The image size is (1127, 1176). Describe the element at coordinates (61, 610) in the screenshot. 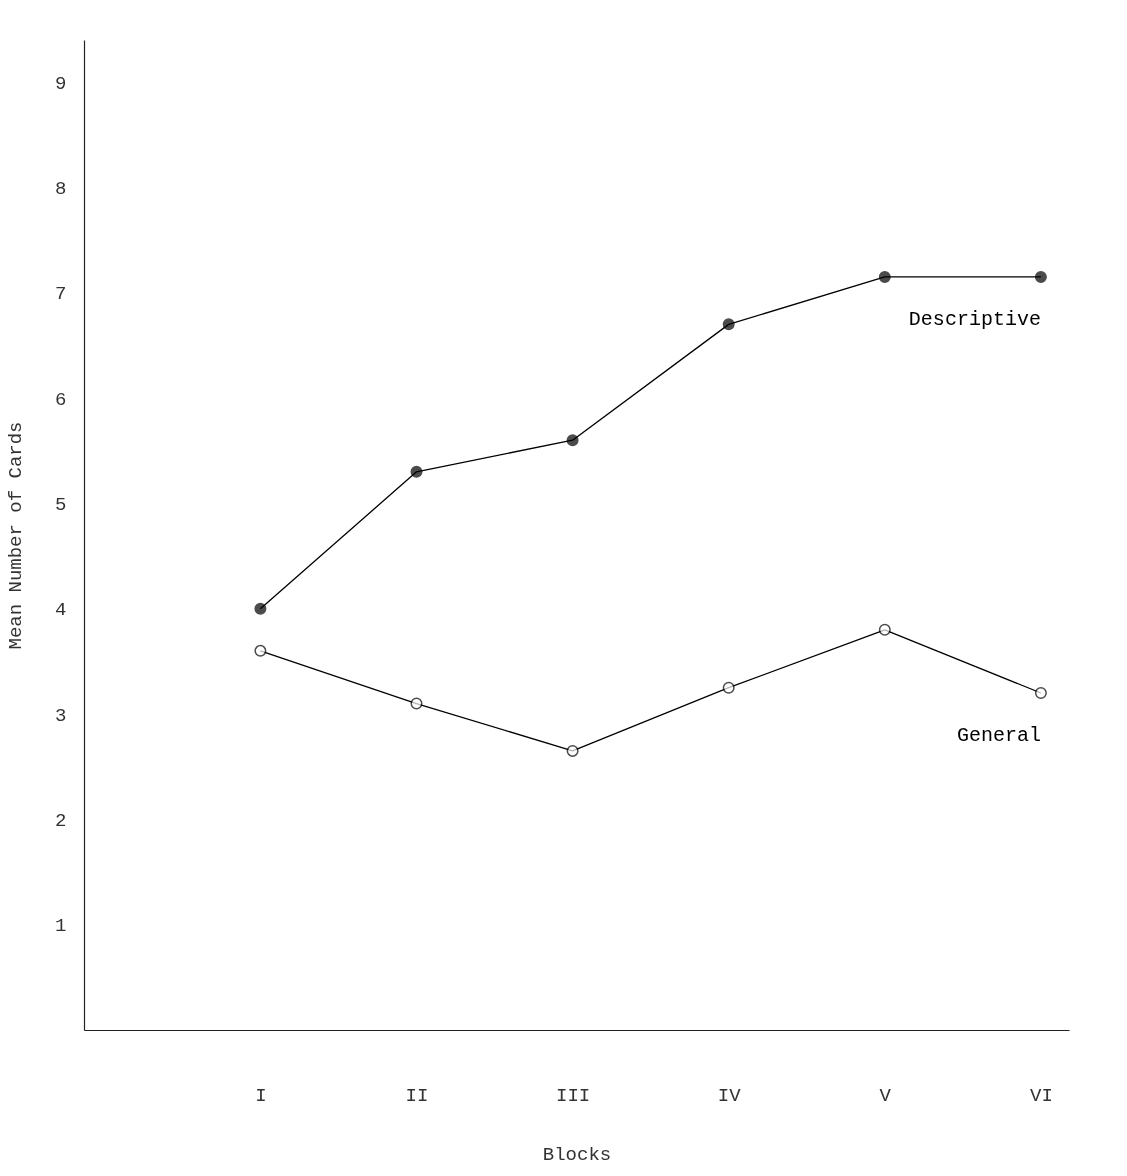

I see `y-tick-label: 4` at that location.